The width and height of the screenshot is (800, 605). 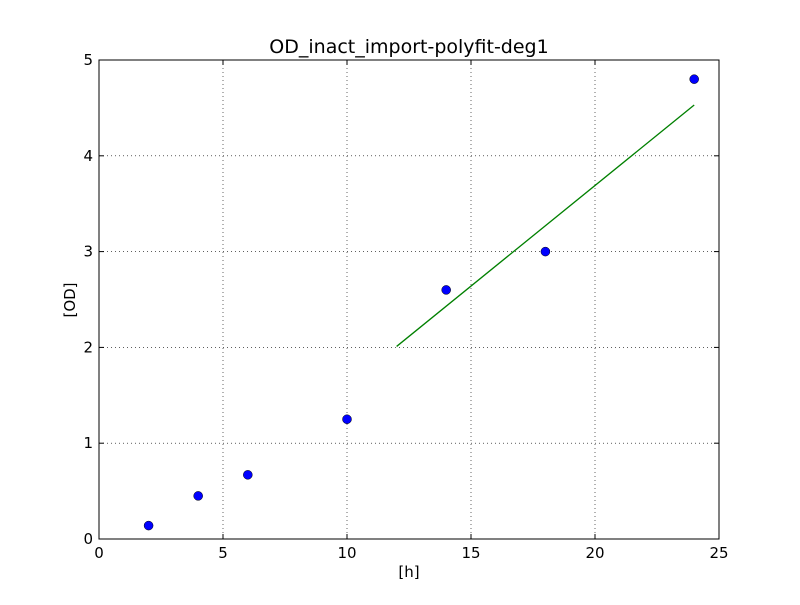 What do you see at coordinates (99, 553) in the screenshot?
I see `x-tick-label: 0` at bounding box center [99, 553].